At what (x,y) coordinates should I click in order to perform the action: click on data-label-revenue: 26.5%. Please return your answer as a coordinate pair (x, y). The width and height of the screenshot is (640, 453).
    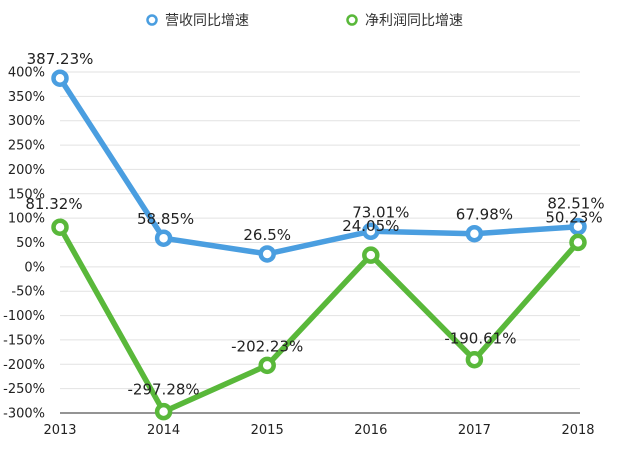
    Looking at the image, I should click on (267, 235).